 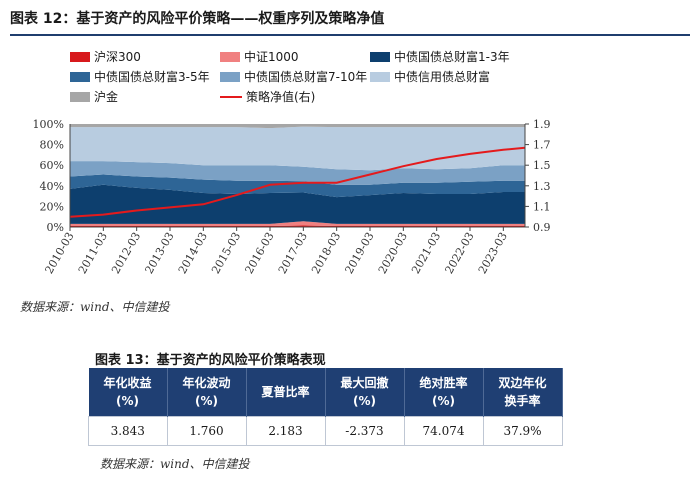 I want to click on legend-item-gov-7-10: 中债国债总财富7-10年, so click(x=293, y=76).